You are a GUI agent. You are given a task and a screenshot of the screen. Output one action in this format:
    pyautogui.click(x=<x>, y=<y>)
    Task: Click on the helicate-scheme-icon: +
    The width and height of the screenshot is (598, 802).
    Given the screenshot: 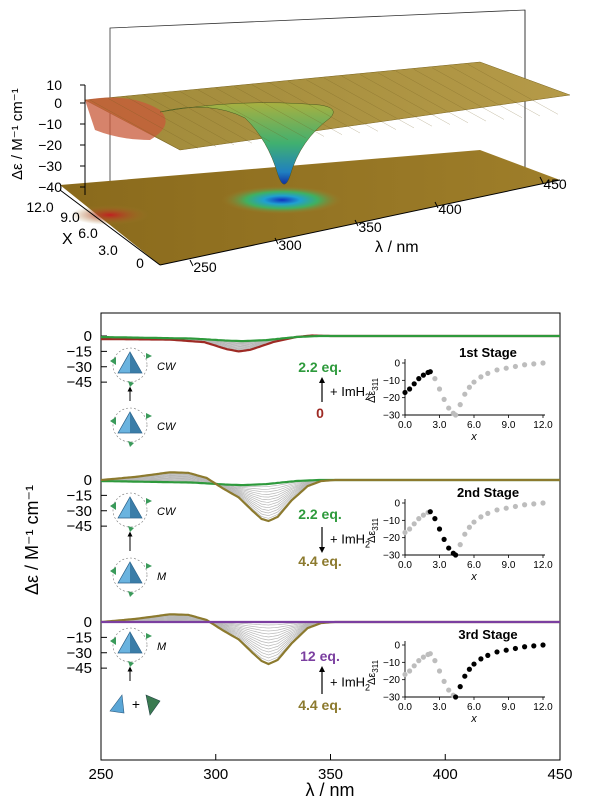 What is the action you would take?
    pyautogui.click(x=135, y=705)
    